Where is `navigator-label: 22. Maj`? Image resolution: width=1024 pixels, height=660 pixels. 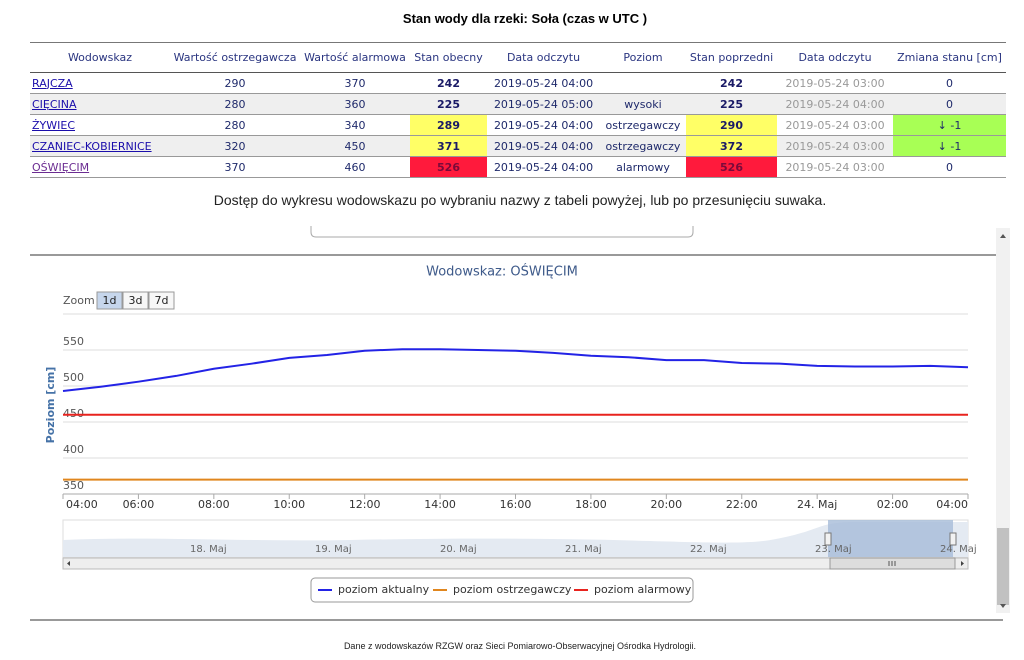 navigator-label: 22. Maj is located at coordinates (708, 549).